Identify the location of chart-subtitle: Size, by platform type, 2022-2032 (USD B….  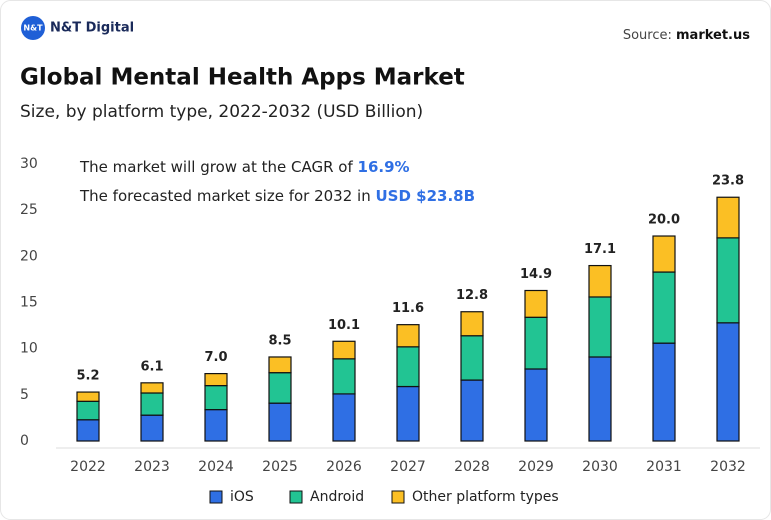
(221, 112).